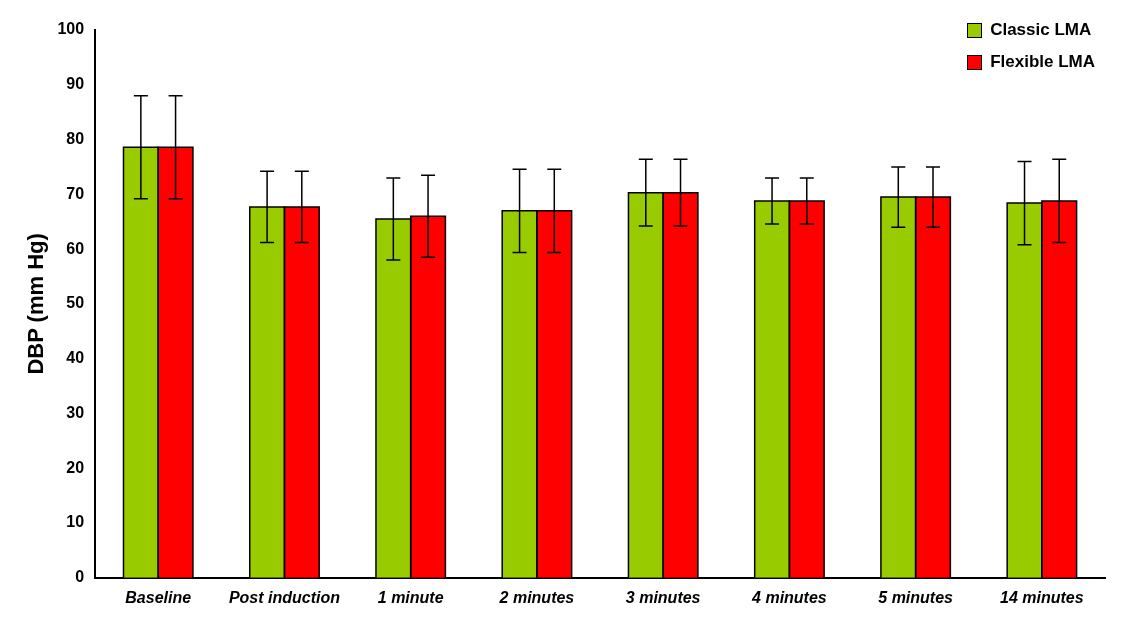 The width and height of the screenshot is (1145, 631). What do you see at coordinates (1041, 30) in the screenshot?
I see `legend-label: Classic LMA` at bounding box center [1041, 30].